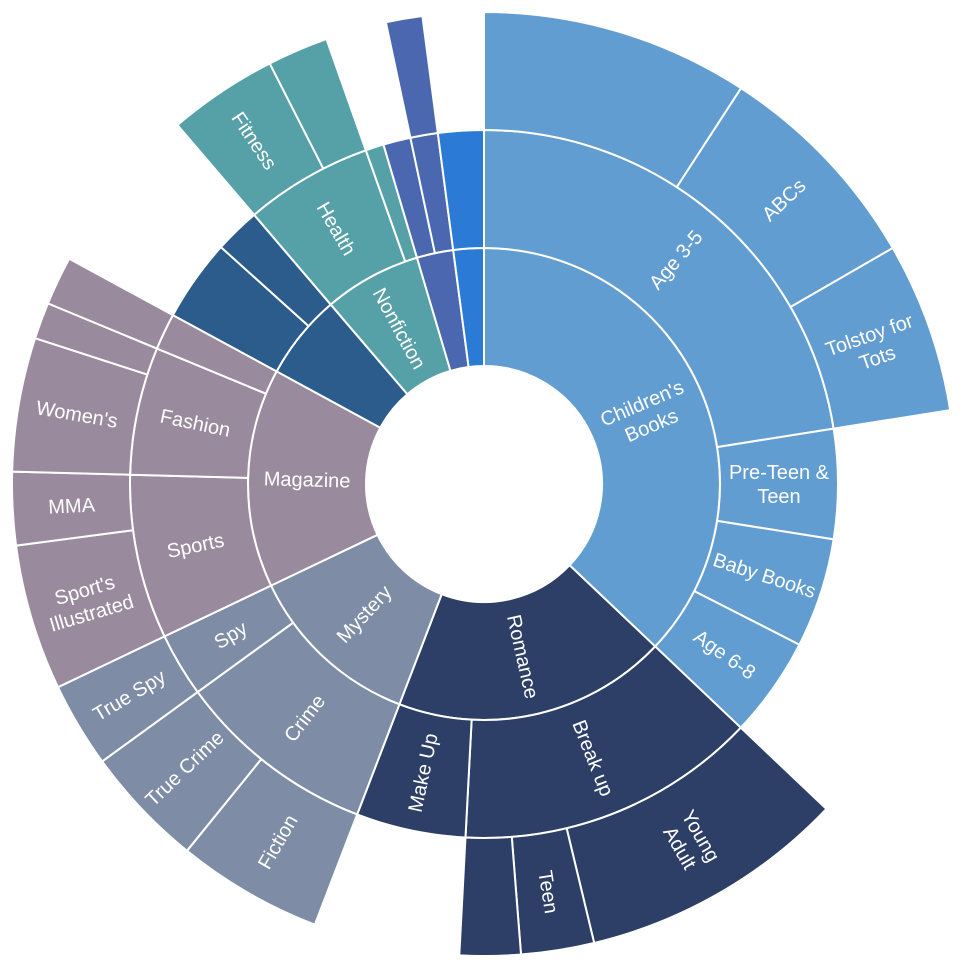 The image size is (969, 970). I want to click on segment-label-mma: MMA, so click(72, 506).